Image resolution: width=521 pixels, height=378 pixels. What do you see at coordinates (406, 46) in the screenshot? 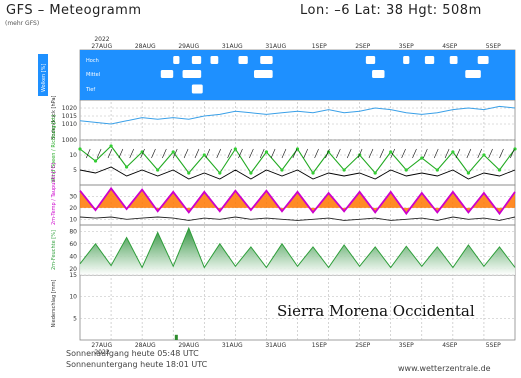
I see `date-tick-top: 3SEP` at bounding box center [406, 46].